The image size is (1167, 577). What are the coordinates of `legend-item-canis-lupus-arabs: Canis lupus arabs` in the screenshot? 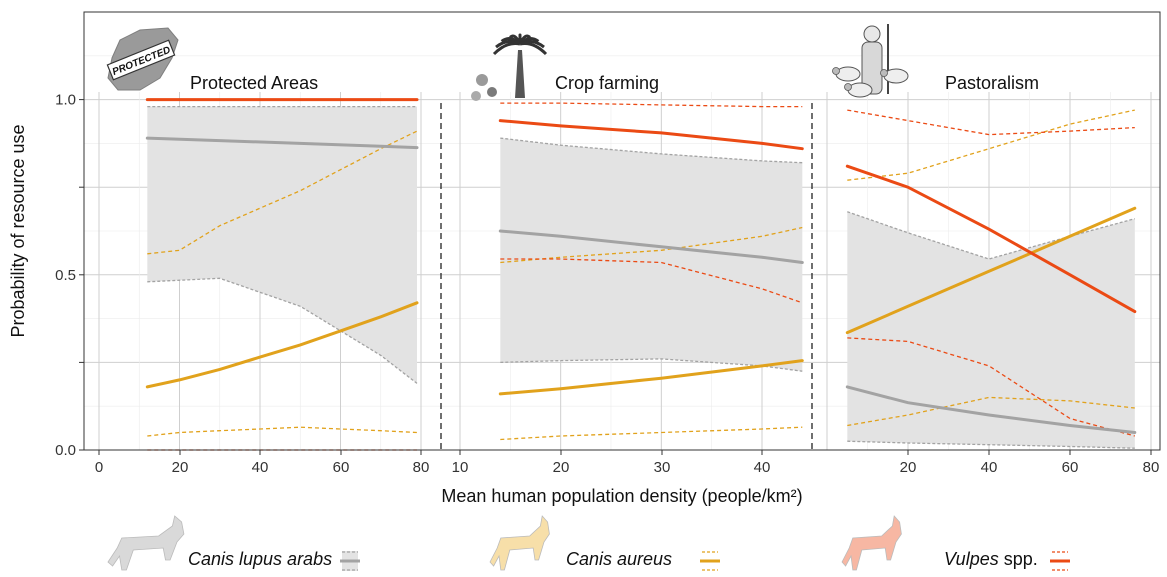 It's located at (233, 543).